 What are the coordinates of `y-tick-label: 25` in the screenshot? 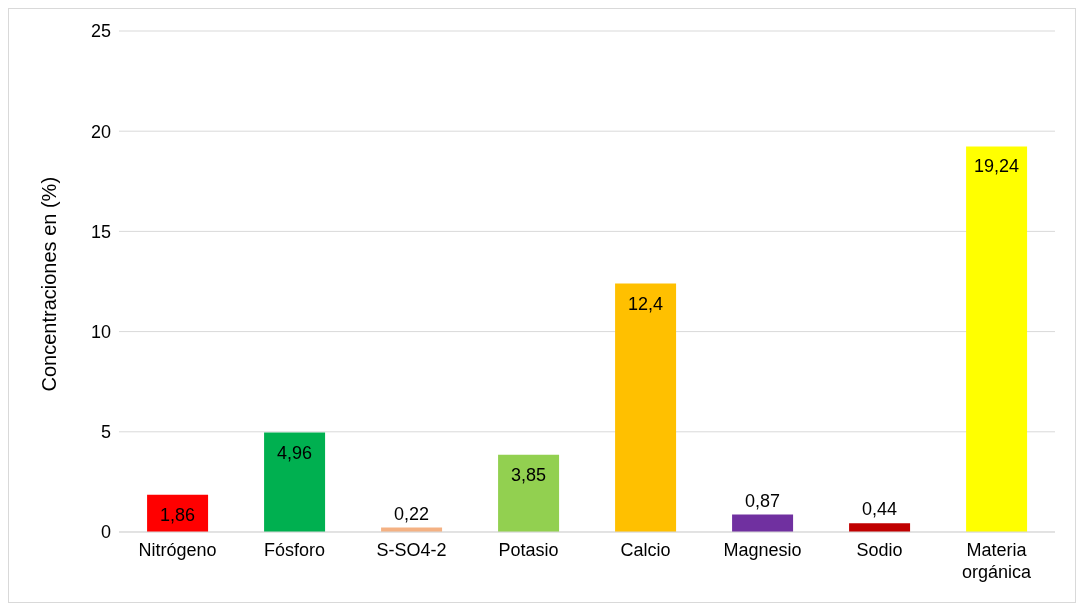 It's located at (100, 31).